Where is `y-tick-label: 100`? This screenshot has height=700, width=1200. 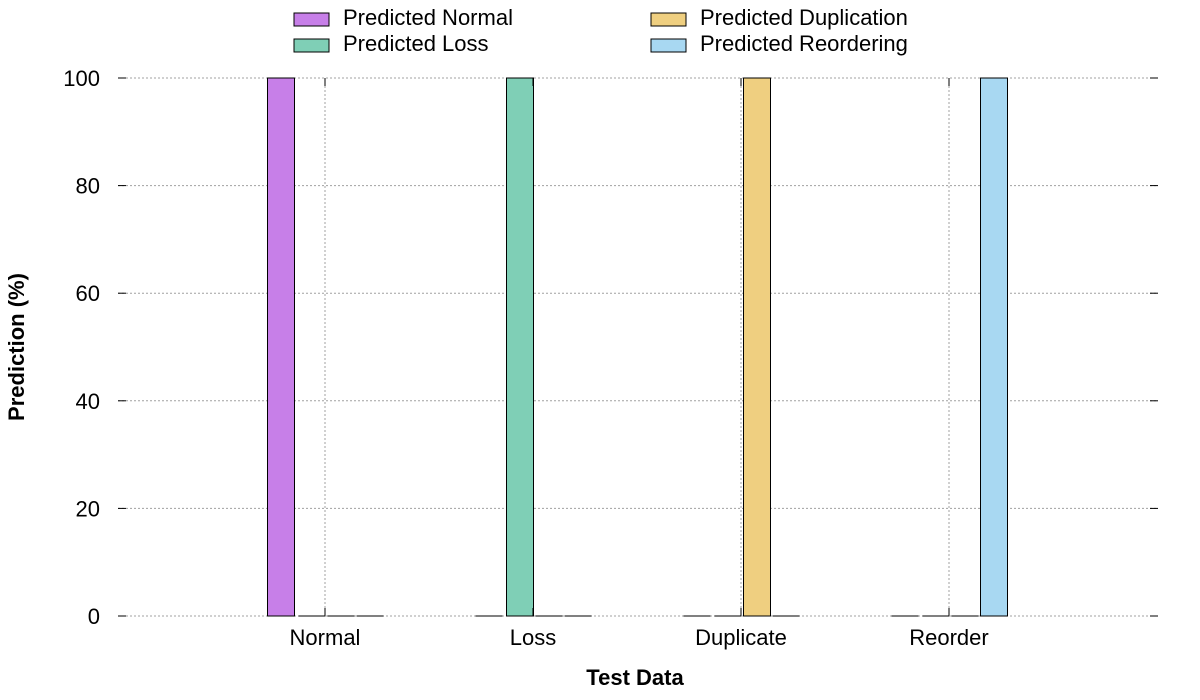 y-tick-label: 100 is located at coordinates (81, 78).